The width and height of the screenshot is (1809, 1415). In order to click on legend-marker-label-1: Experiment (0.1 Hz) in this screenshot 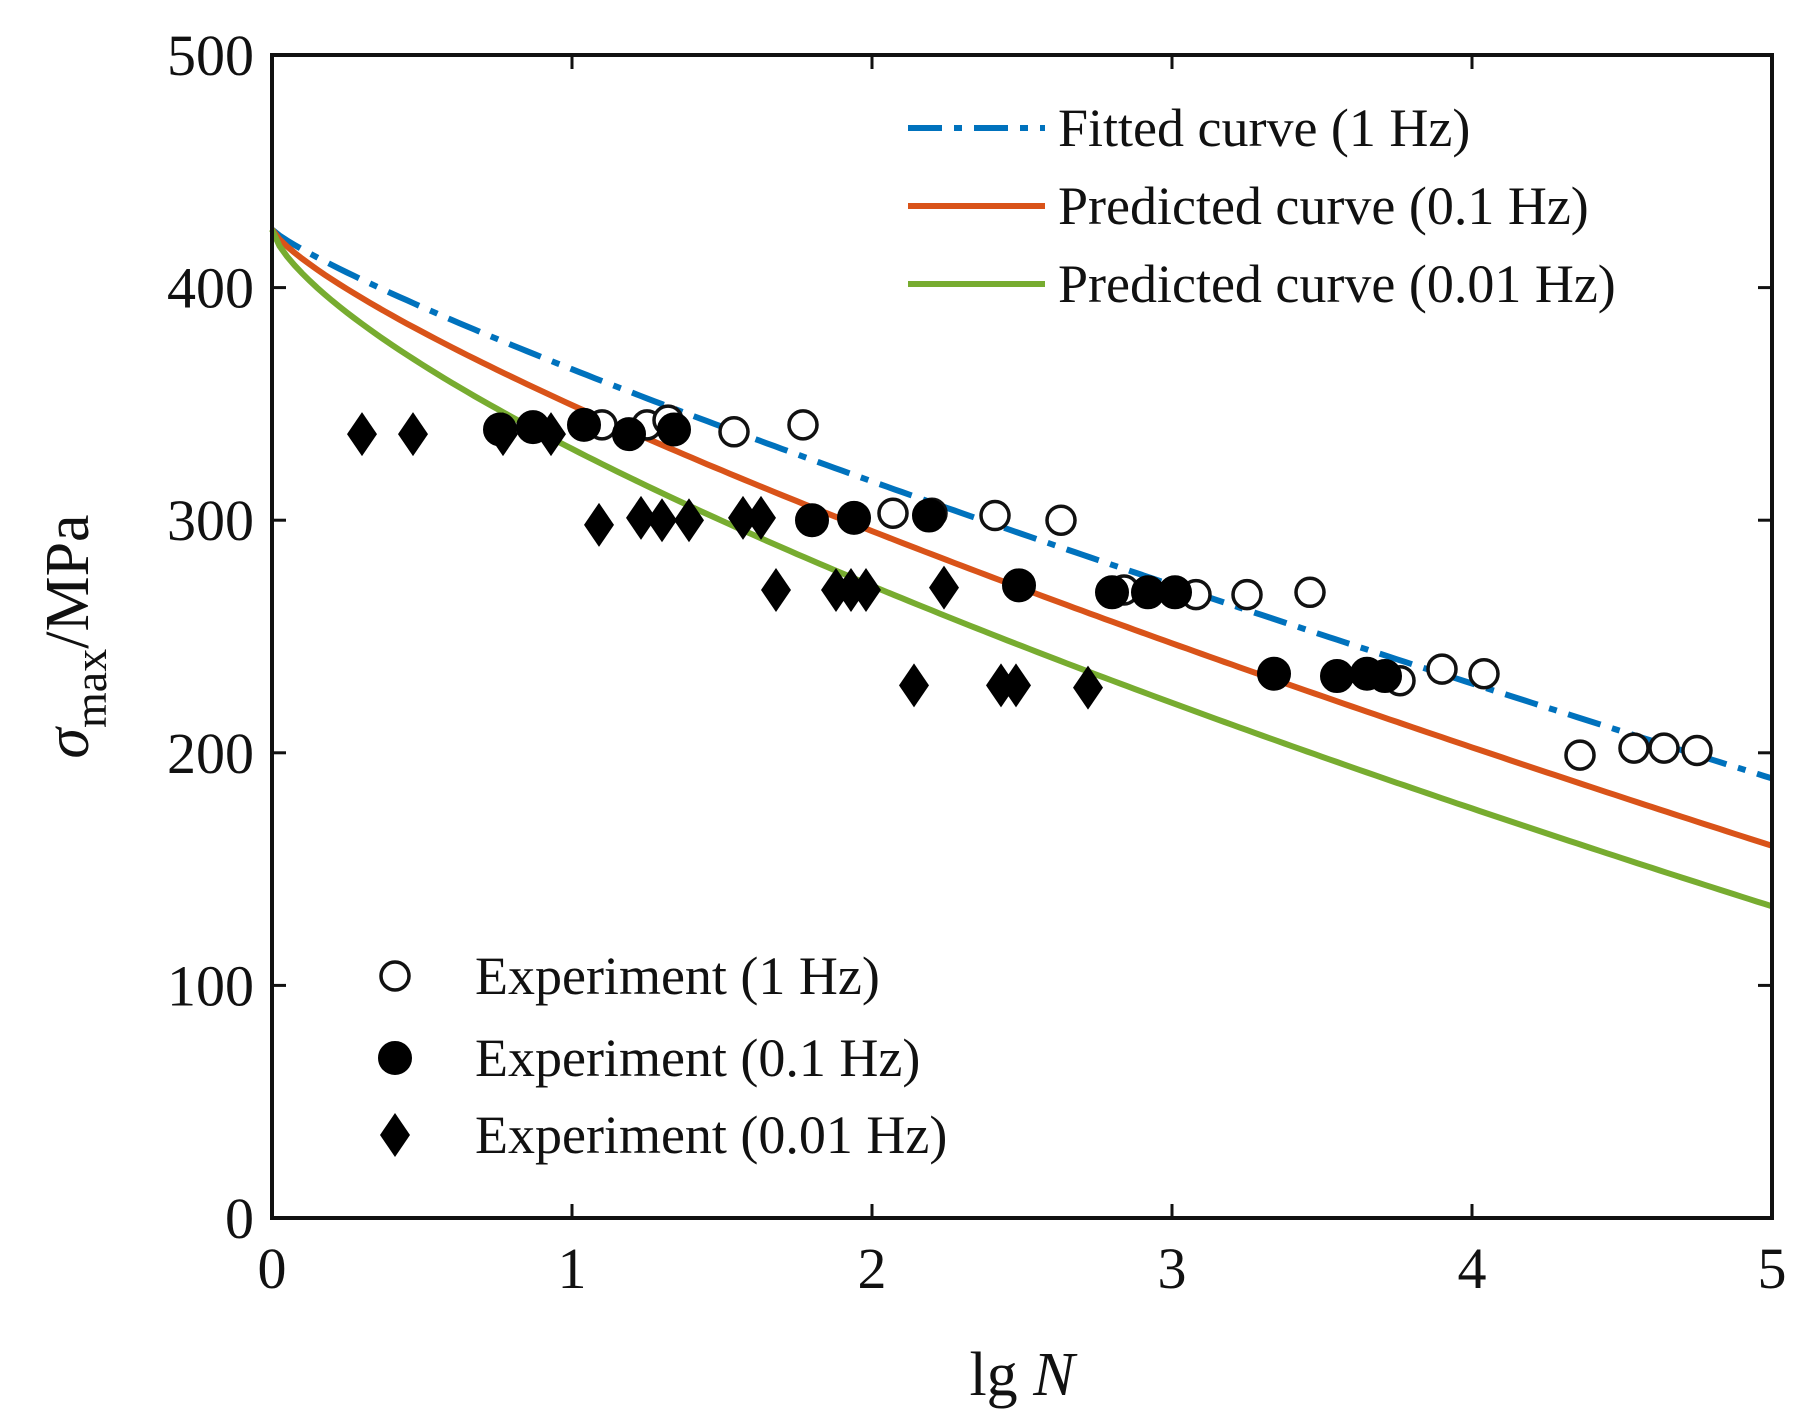, I will do `click(697, 1058)`.